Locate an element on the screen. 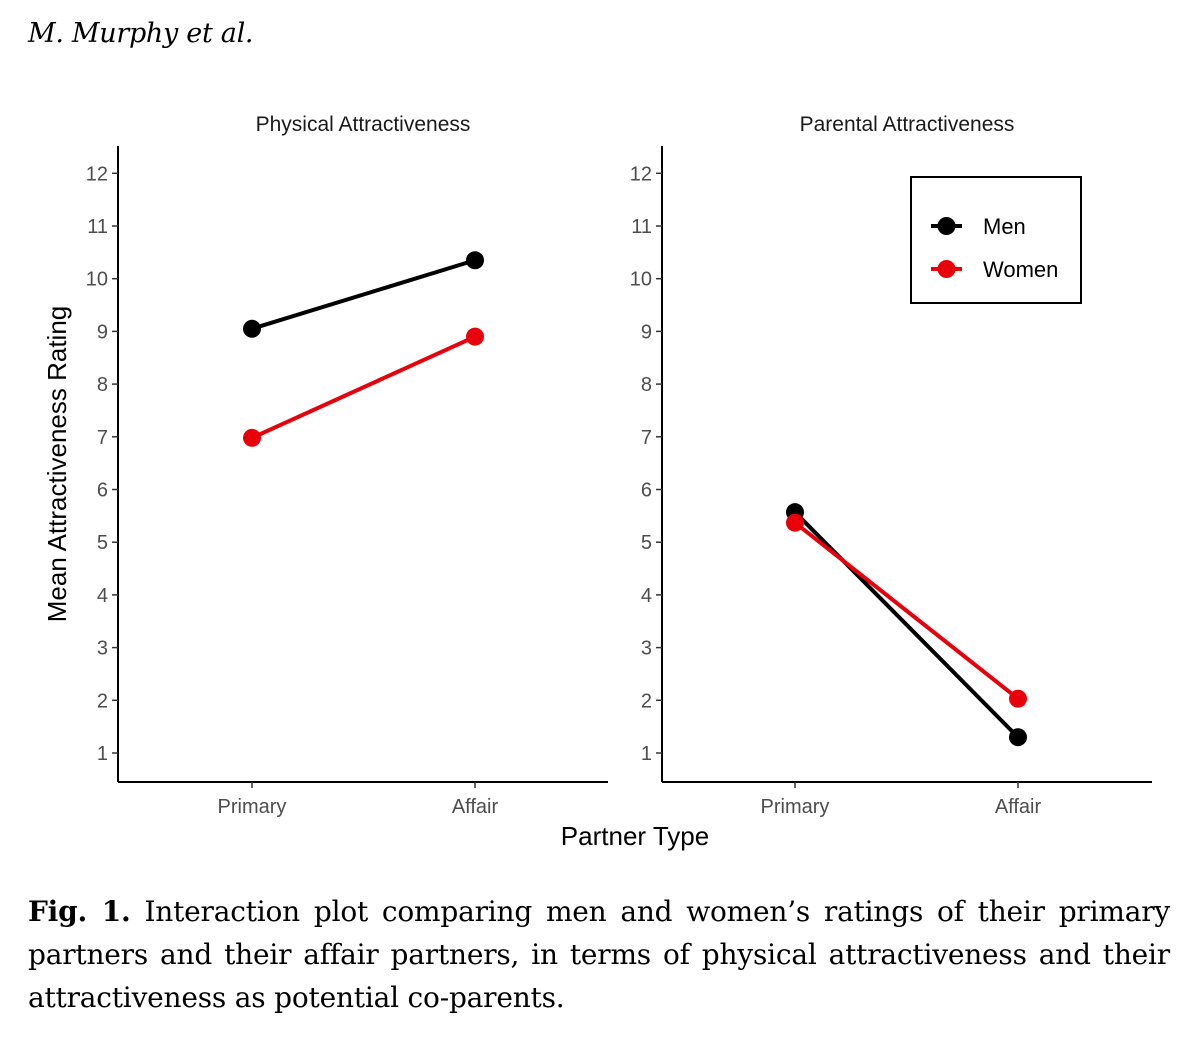  panel-title: Parental Attractiveness is located at coordinates (907, 124).